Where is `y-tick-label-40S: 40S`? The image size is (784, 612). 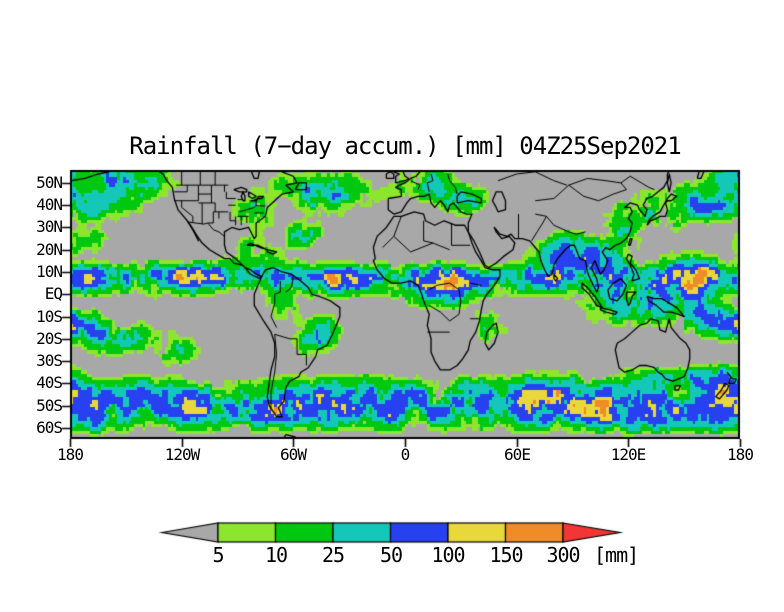 y-tick-label-40S: 40S is located at coordinates (49, 382).